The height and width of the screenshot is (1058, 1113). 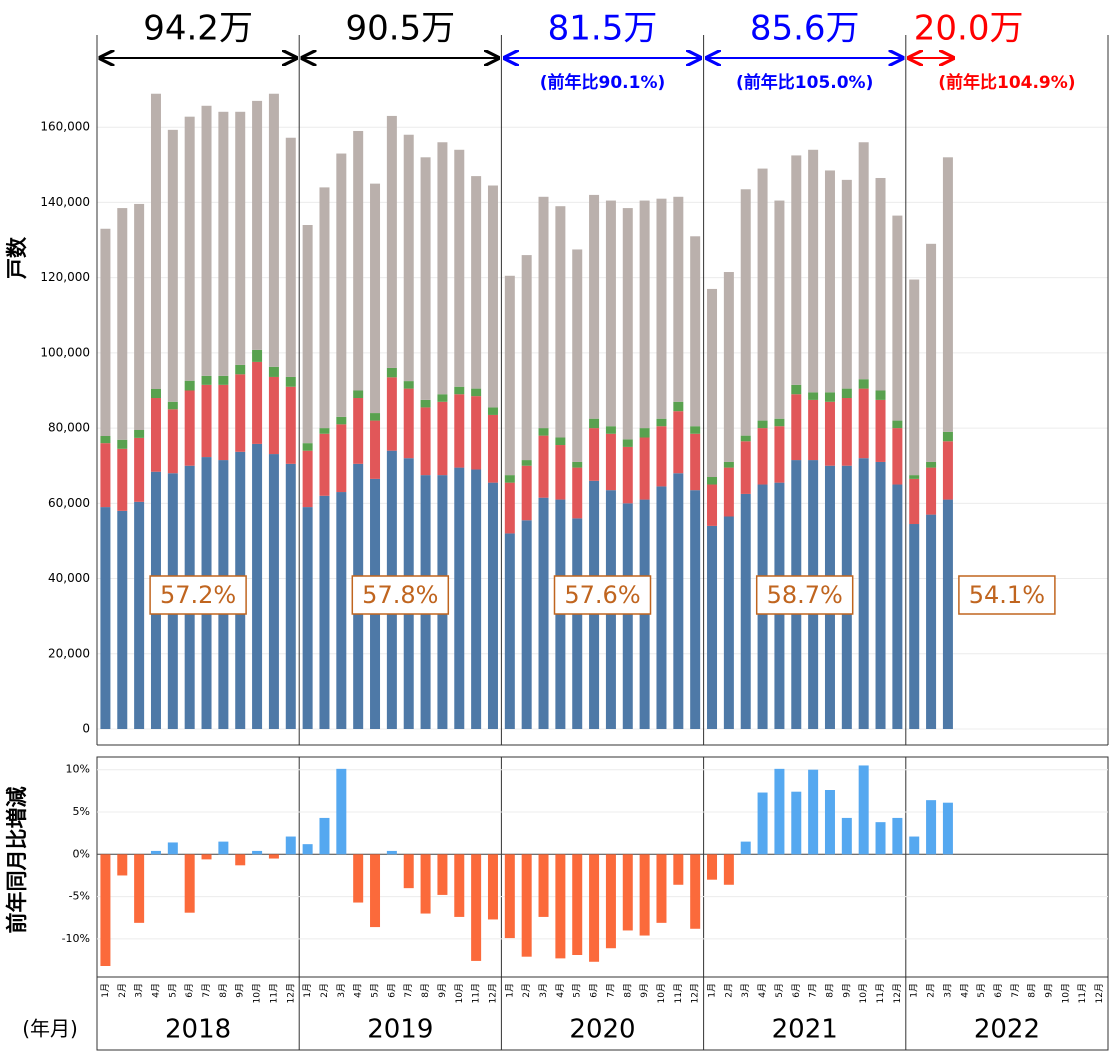 What do you see at coordinates (603, 82) in the screenshot?
I see `year-yoy: (前年比90.1%)` at bounding box center [603, 82].